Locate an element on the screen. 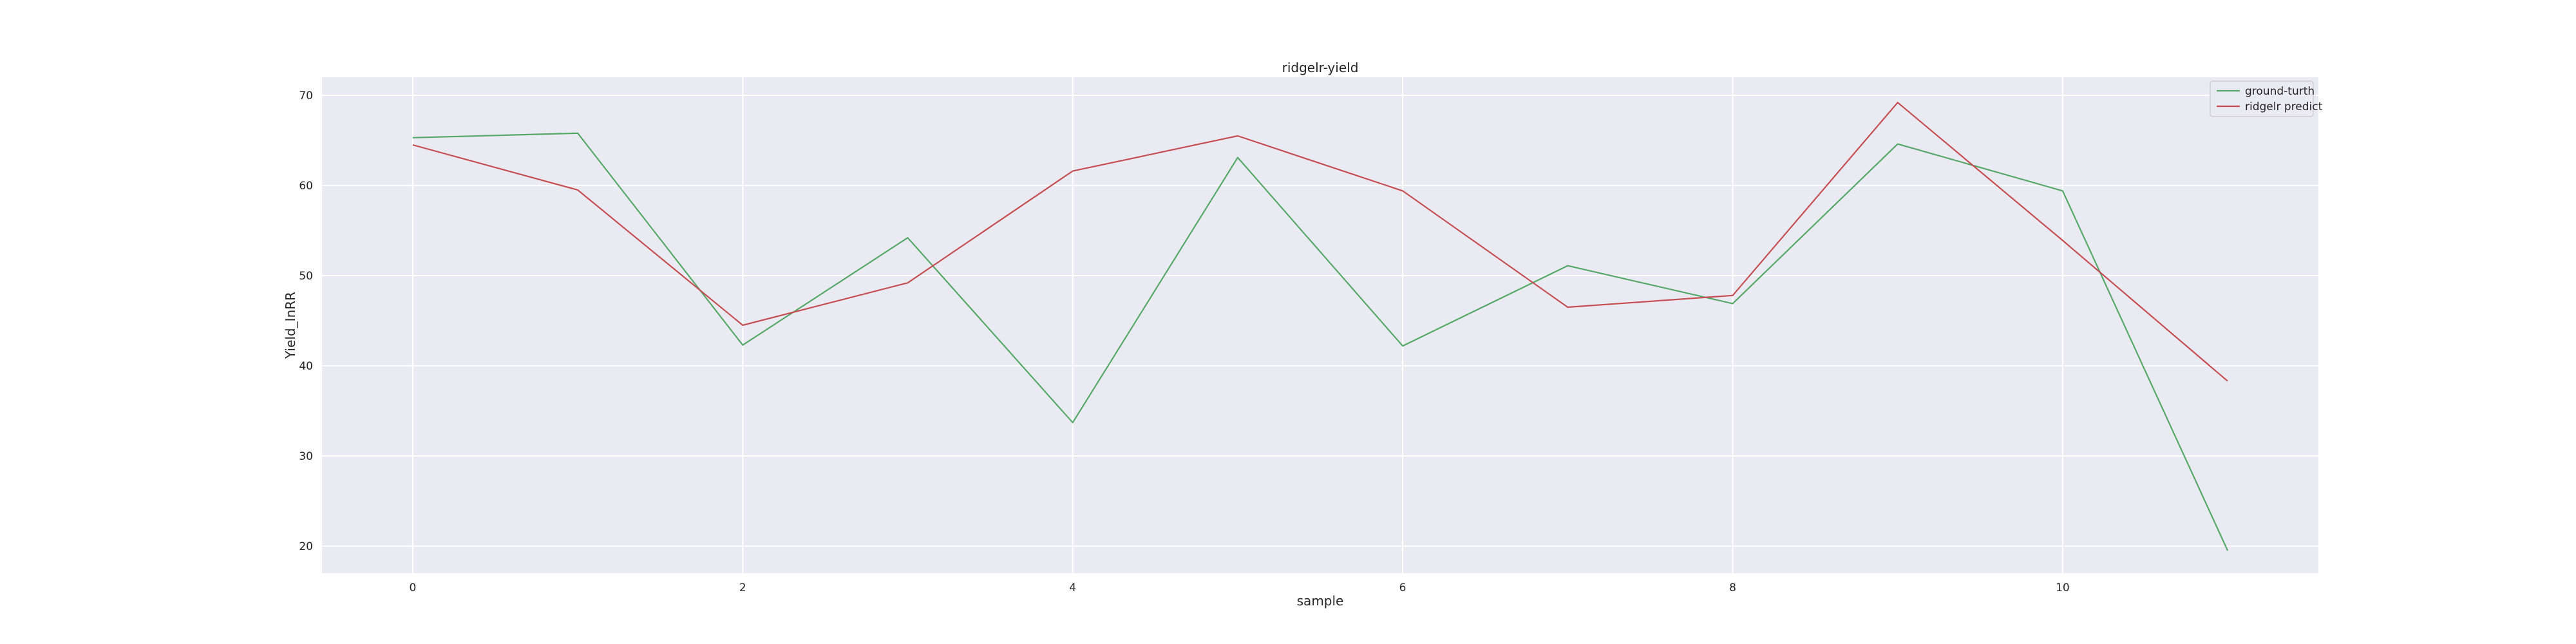 The image size is (2576, 644). legend: ground-turth ridgelr predict is located at coordinates (2266, 99).